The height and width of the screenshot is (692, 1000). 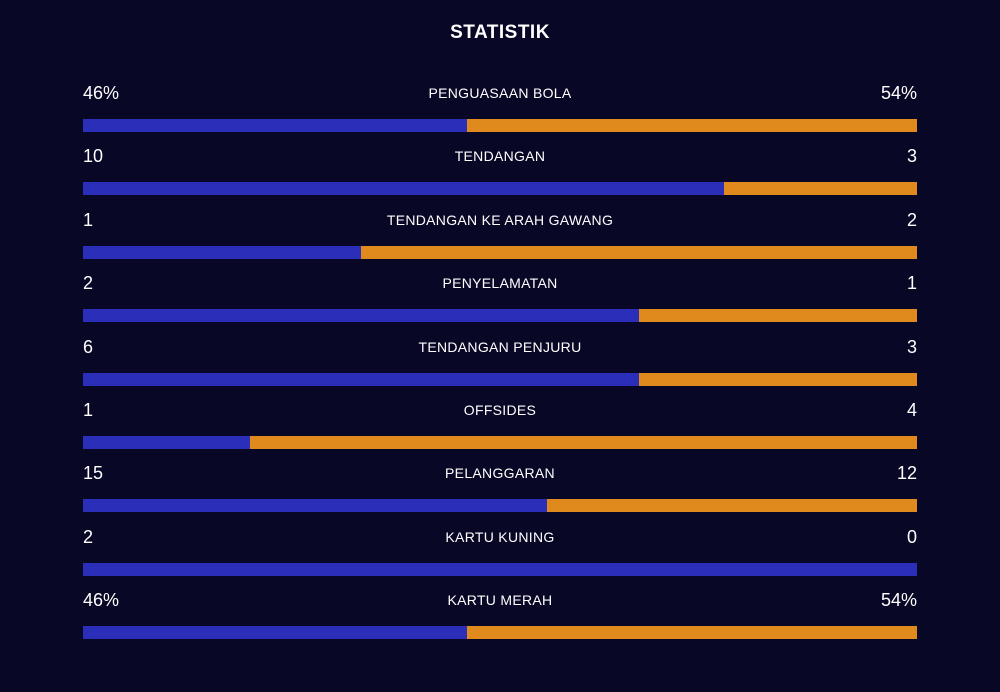 I want to click on stat-row-corners: 6 TENDANGAN PENJURU 3, so click(x=500, y=365).